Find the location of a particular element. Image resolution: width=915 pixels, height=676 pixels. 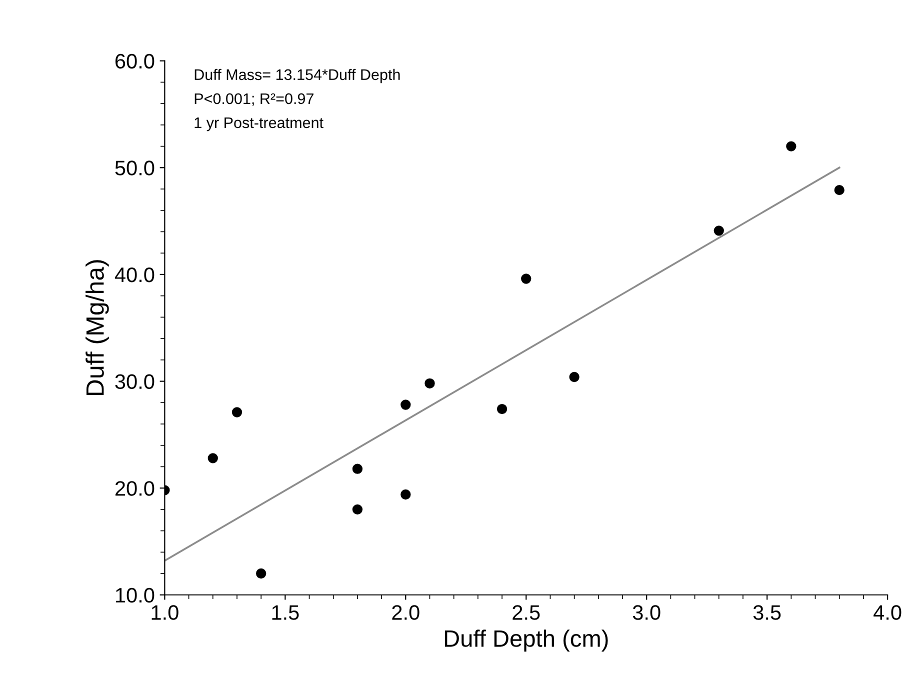

x-tick-label: 4.0 is located at coordinates (888, 612).